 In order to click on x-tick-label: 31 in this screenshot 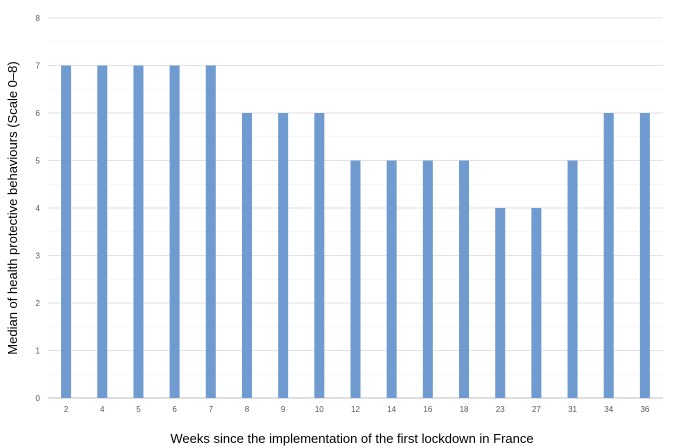, I will do `click(572, 409)`.